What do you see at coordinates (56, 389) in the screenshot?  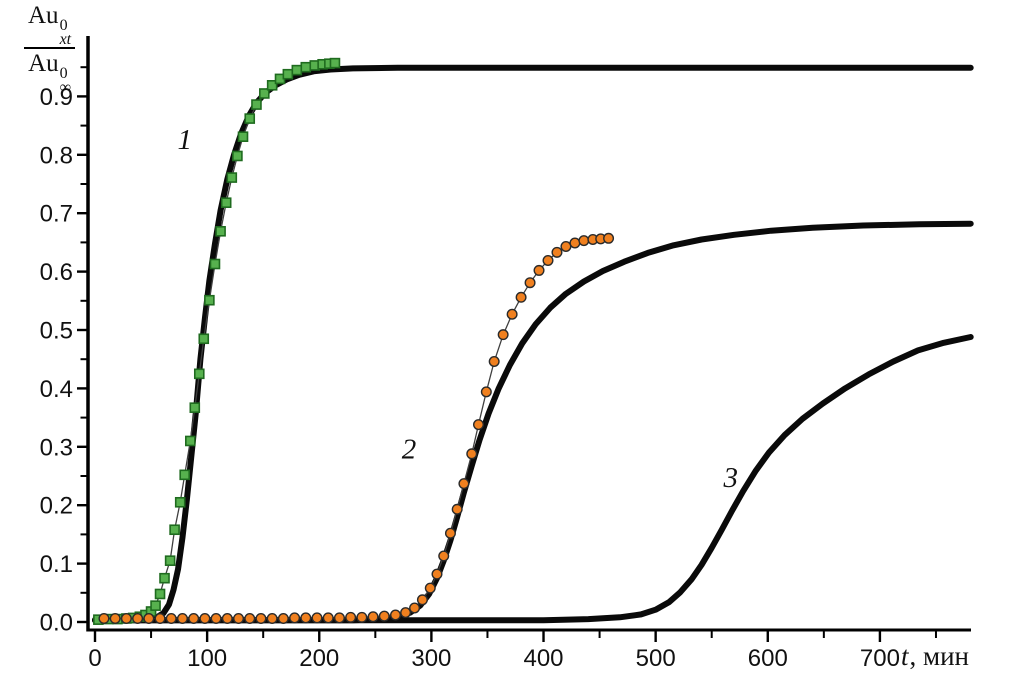 I see `y-tick-label: 0.4` at bounding box center [56, 389].